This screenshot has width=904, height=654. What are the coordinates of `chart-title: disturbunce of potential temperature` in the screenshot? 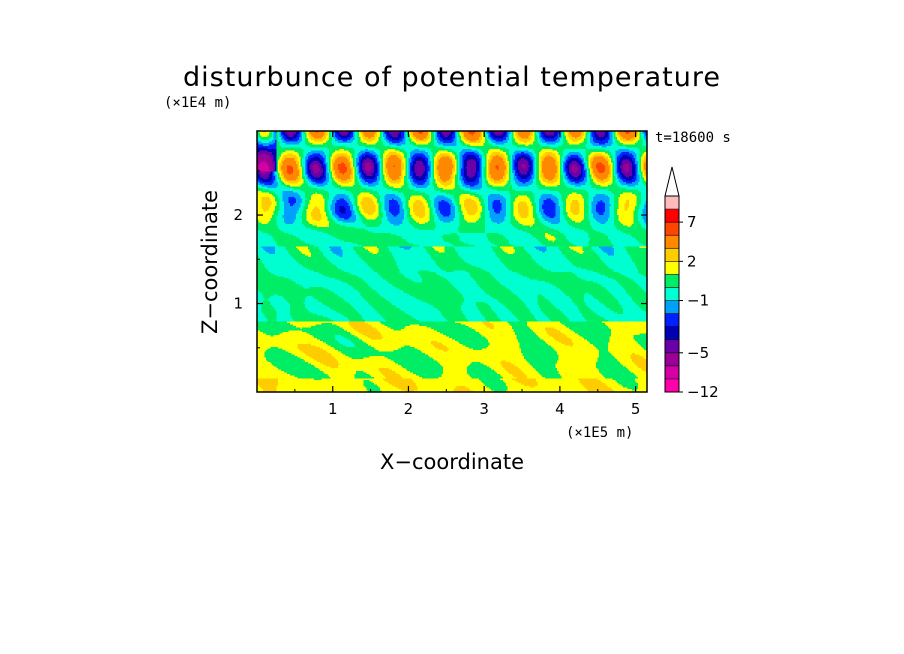 It's located at (452, 77).